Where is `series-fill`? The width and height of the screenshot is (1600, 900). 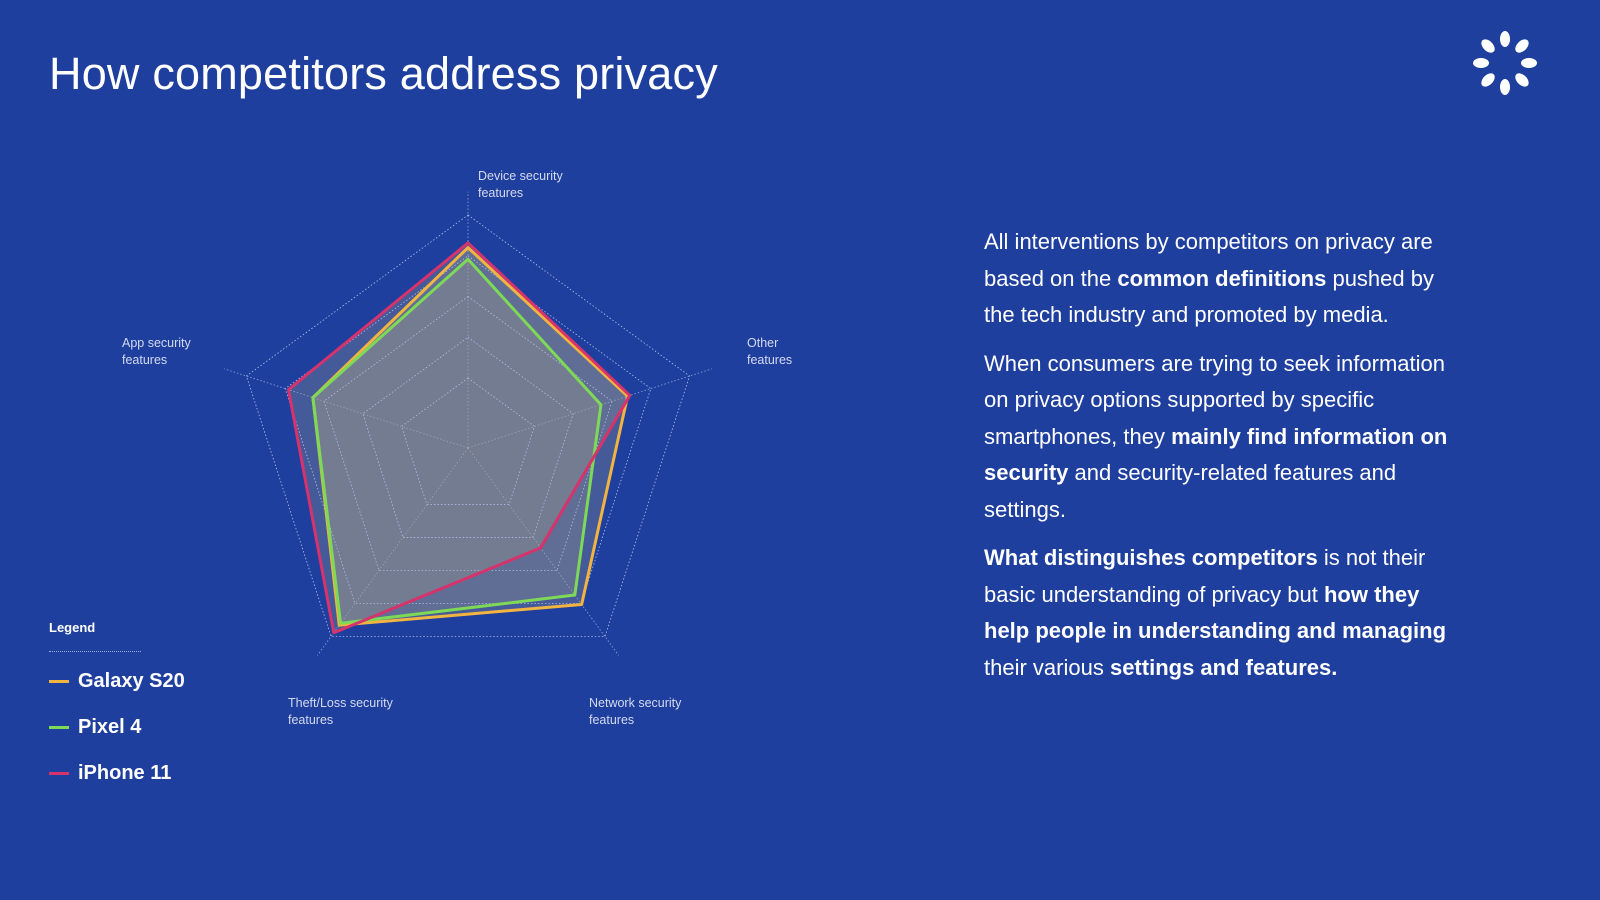
series-fill is located at coordinates (456, 441).